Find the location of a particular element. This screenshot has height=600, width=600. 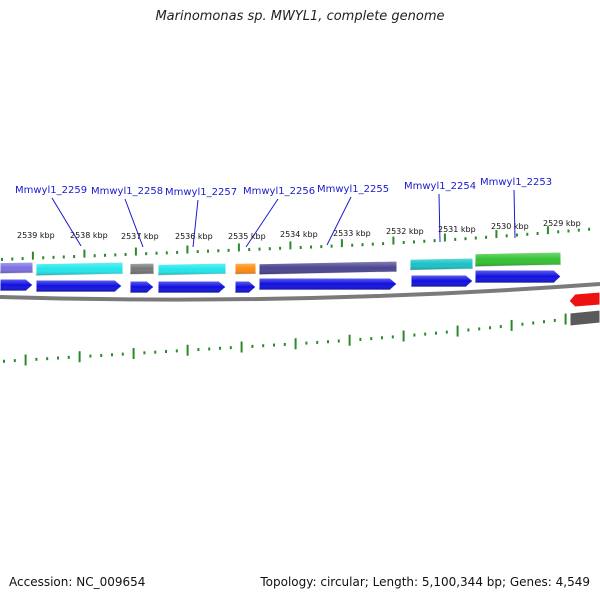

feature-track is located at coordinates (281, 264).